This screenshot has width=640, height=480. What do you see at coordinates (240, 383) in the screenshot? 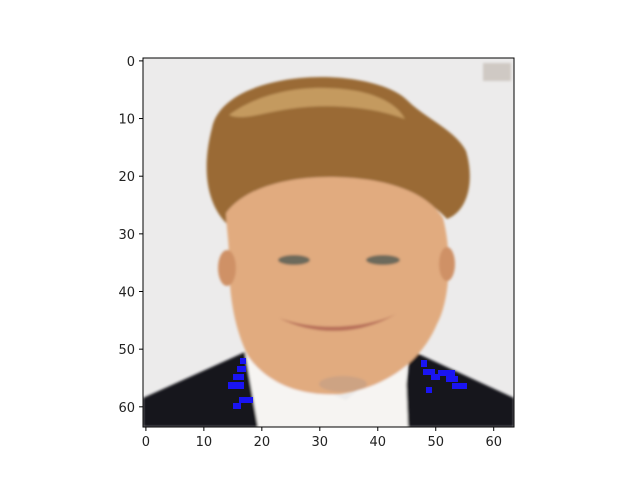
I see `blue-marker-left` at bounding box center [240, 383].